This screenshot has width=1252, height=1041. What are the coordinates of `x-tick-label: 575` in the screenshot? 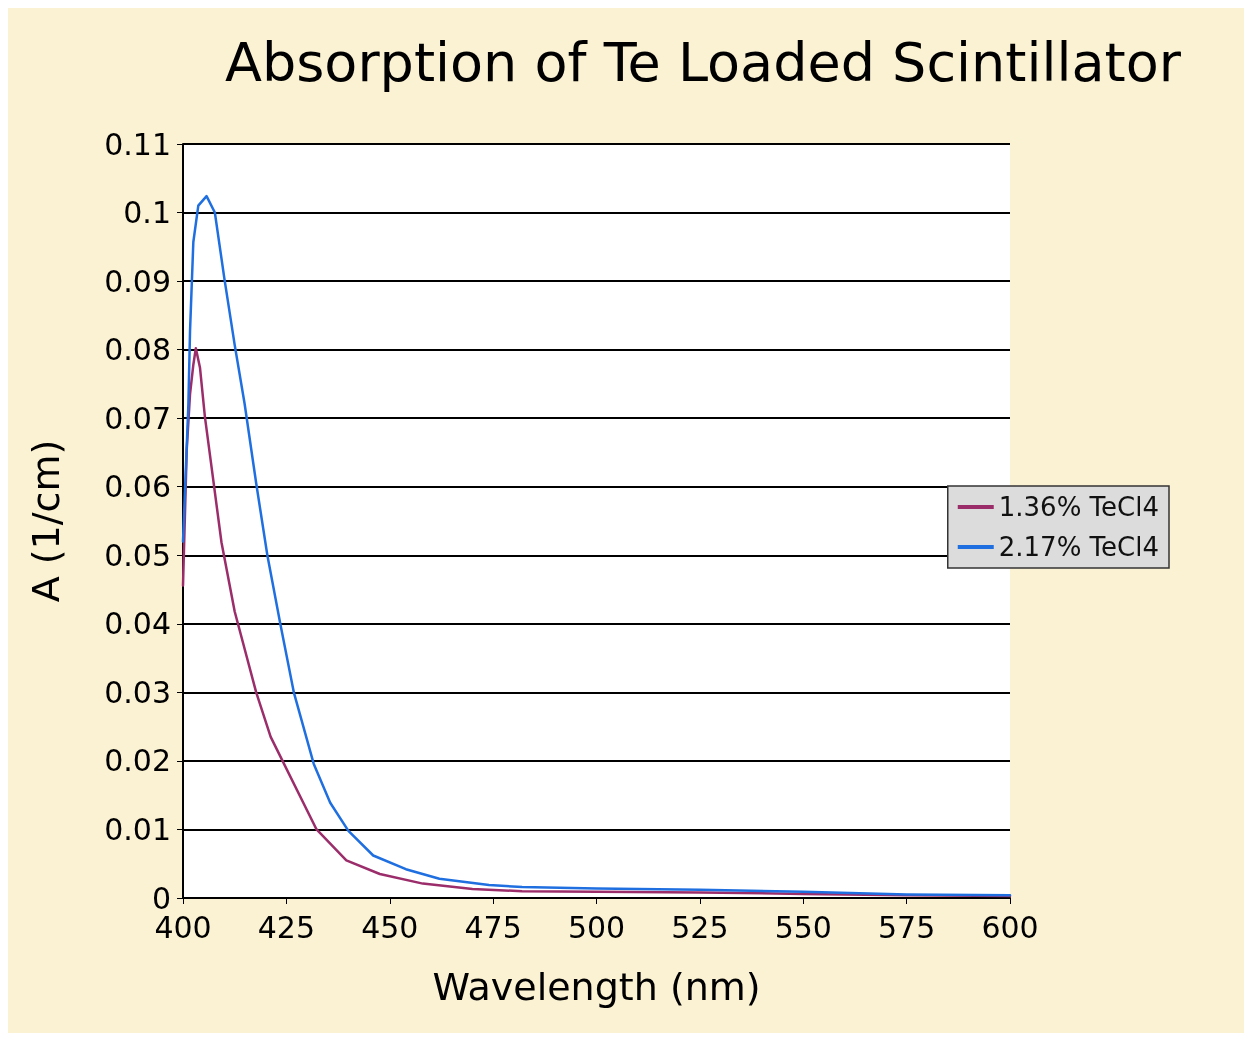 It's located at (906, 927).